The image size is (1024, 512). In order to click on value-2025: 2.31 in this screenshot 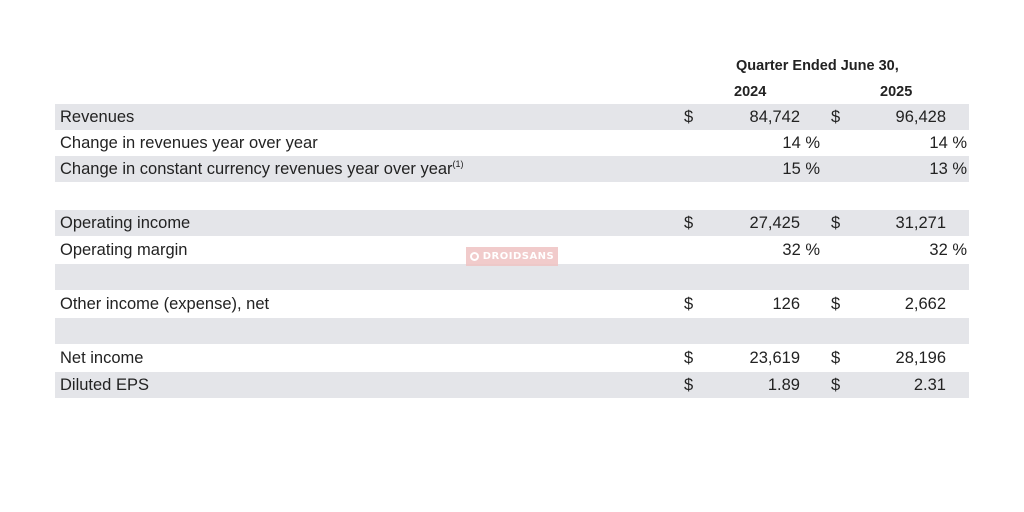, I will do `click(929, 385)`.